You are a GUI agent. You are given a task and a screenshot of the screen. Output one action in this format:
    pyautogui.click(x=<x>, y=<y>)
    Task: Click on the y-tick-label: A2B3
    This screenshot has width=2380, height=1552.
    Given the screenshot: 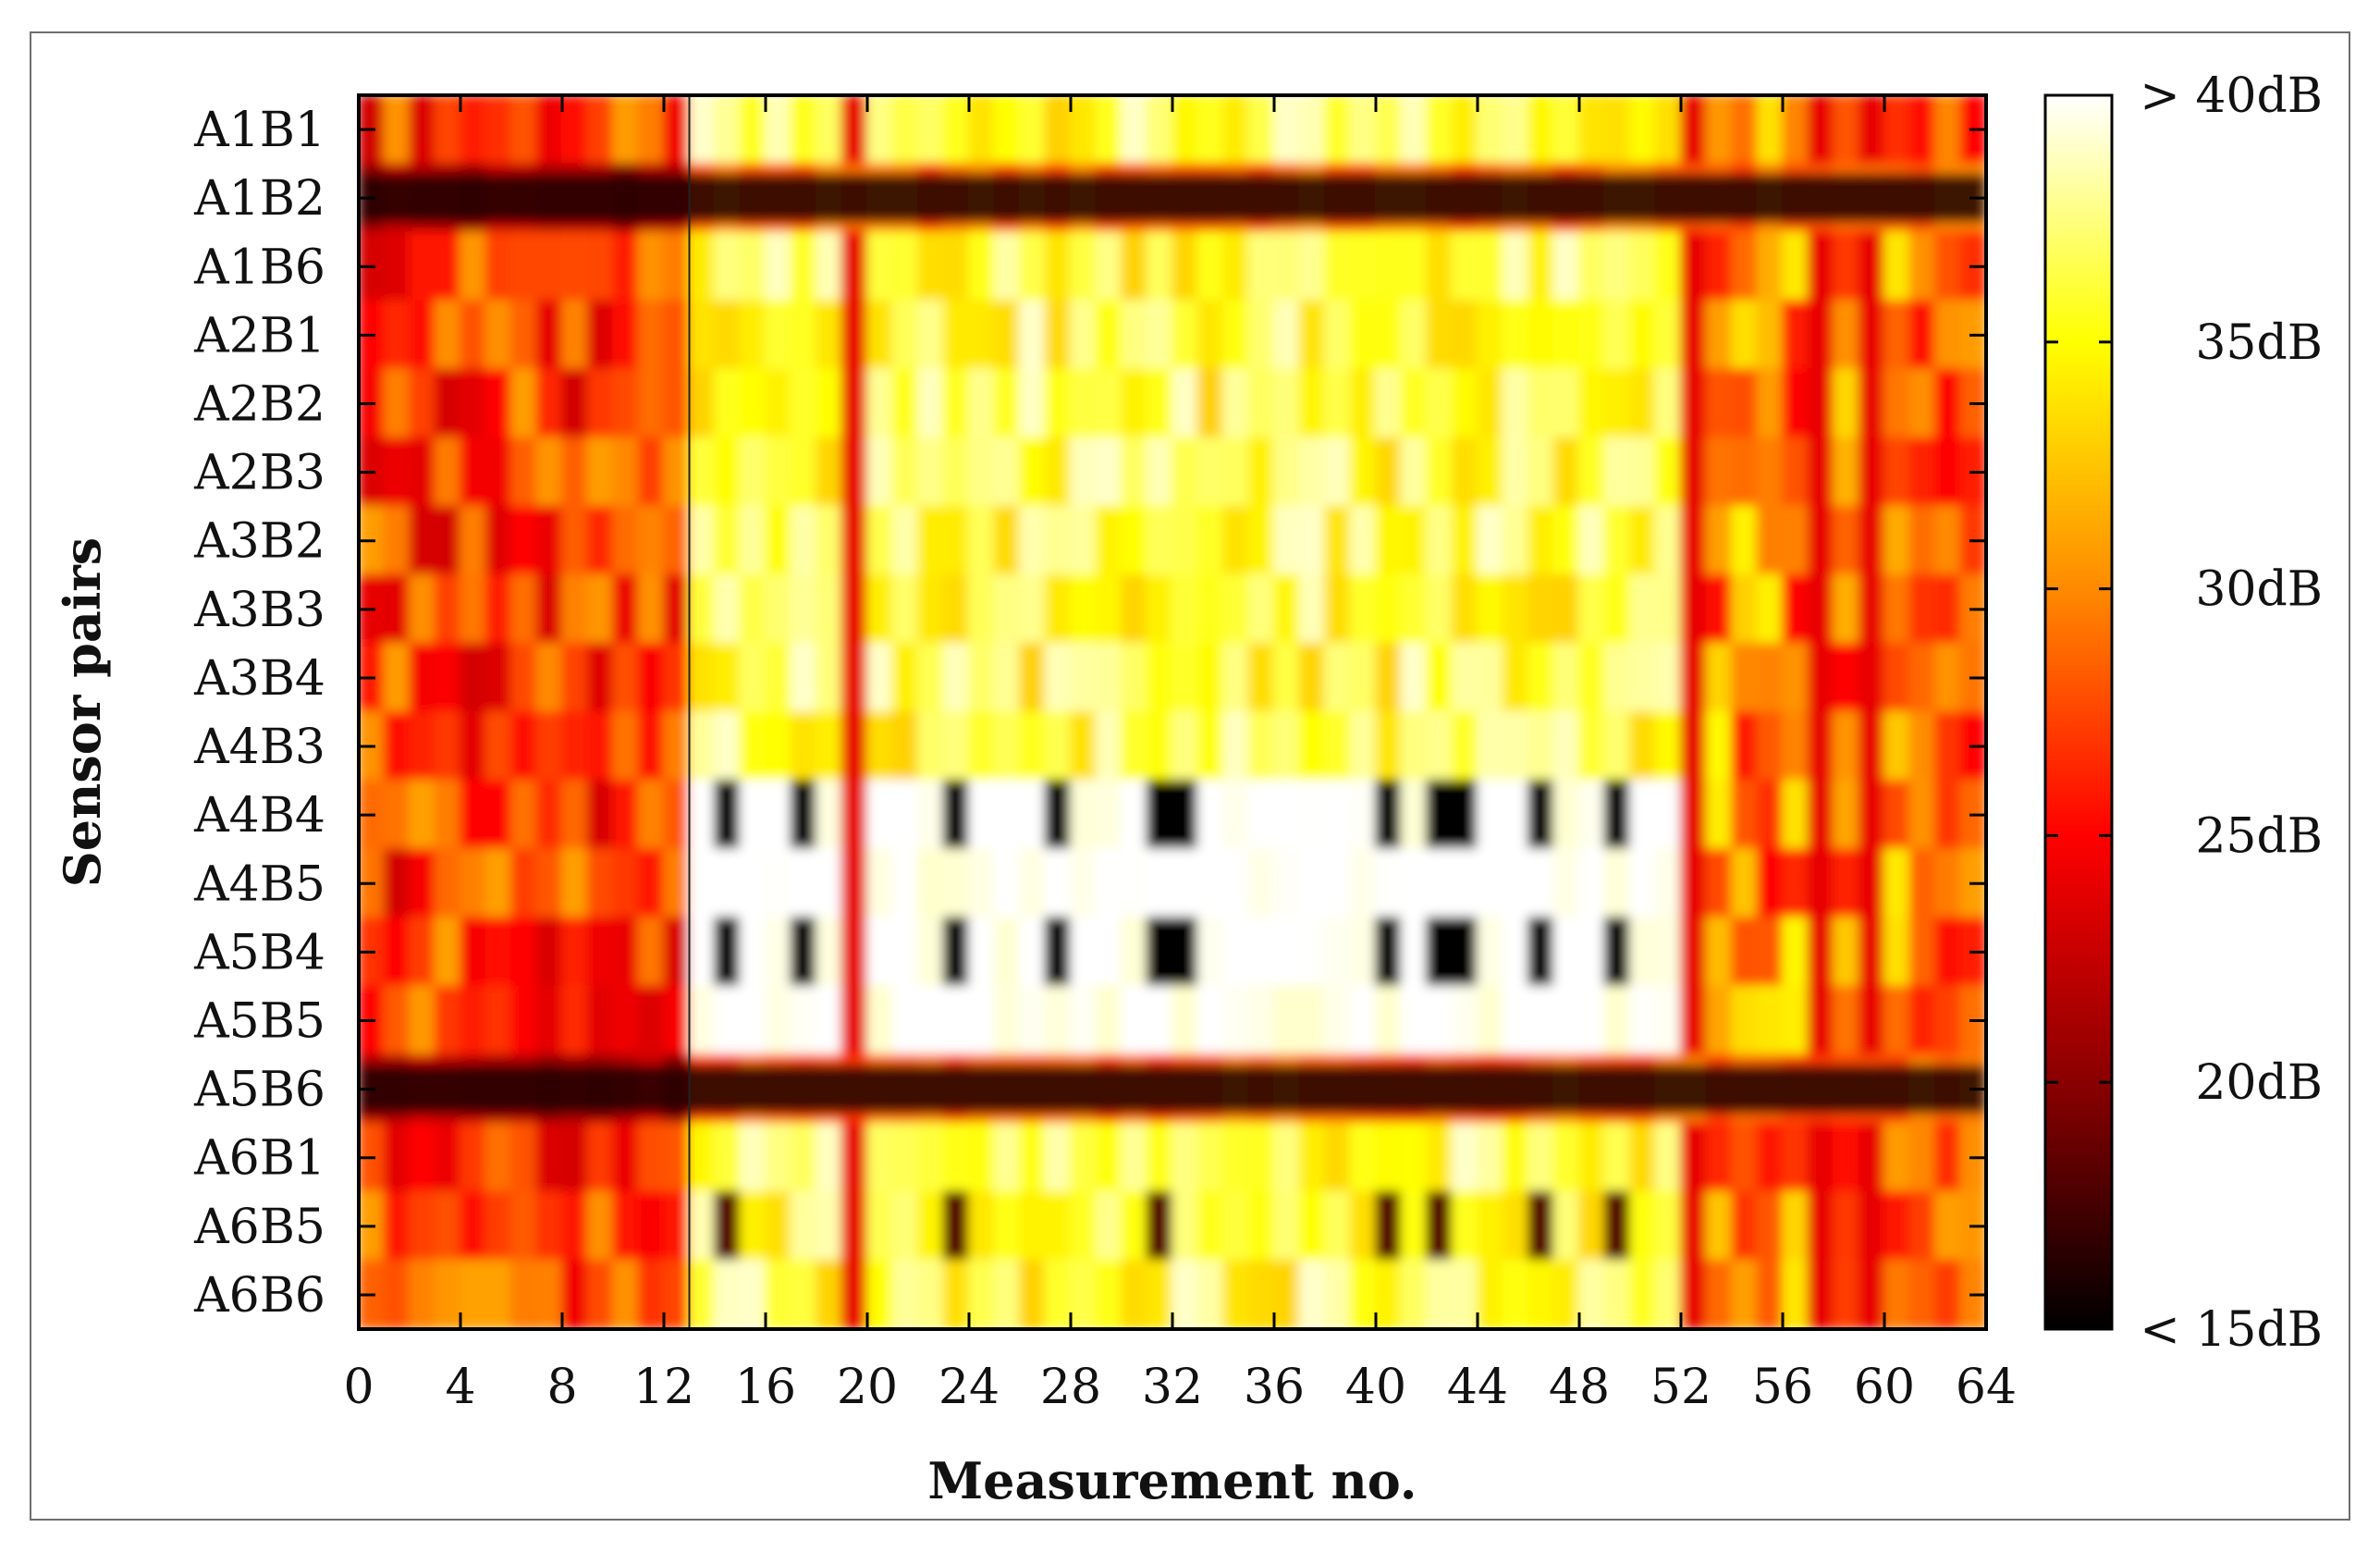 What is the action you would take?
    pyautogui.click(x=259, y=473)
    